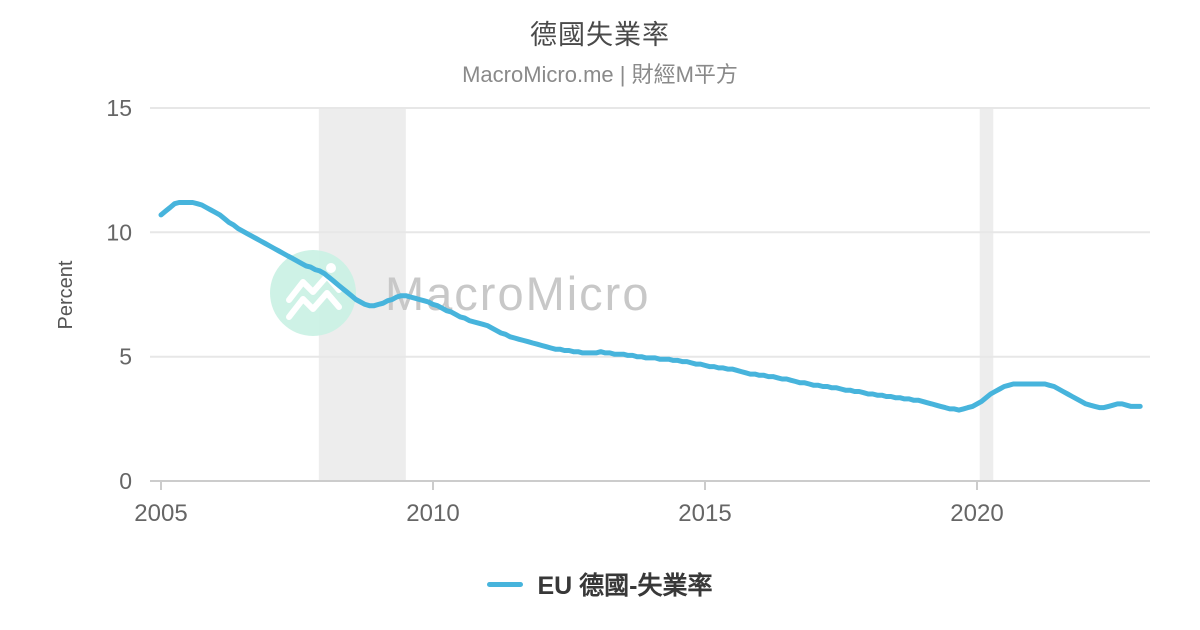  Describe the element at coordinates (986, 294) in the screenshot. I see `recession-band` at that location.